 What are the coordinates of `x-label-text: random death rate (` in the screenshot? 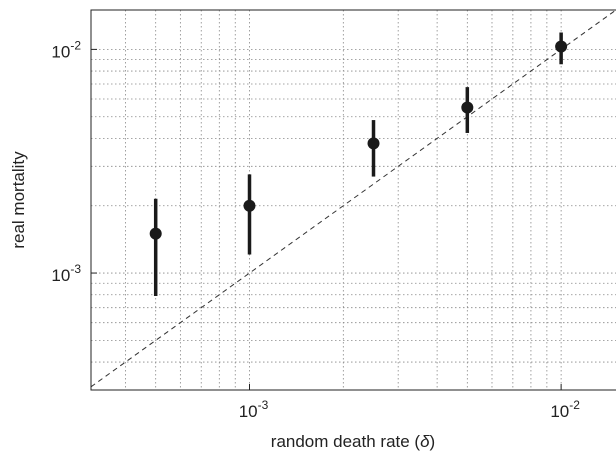 It's located at (346, 441).